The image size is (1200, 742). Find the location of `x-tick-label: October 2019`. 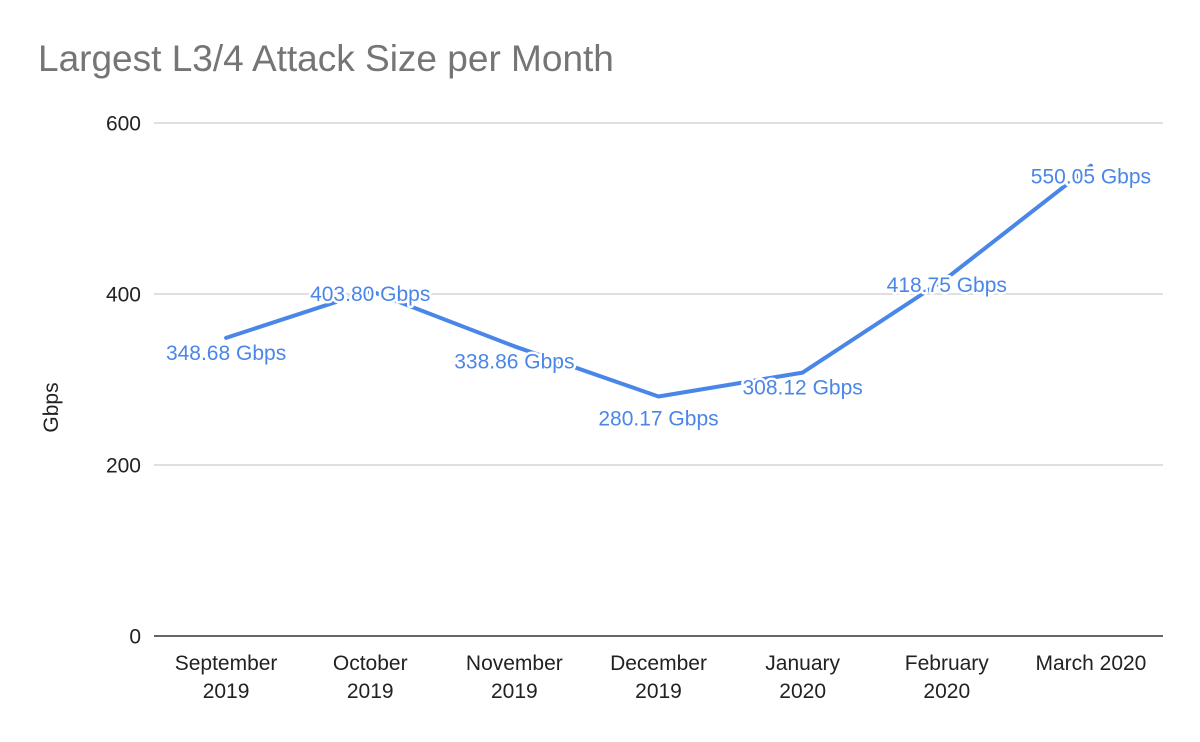

x-tick-label: October 2019 is located at coordinates (370, 677).